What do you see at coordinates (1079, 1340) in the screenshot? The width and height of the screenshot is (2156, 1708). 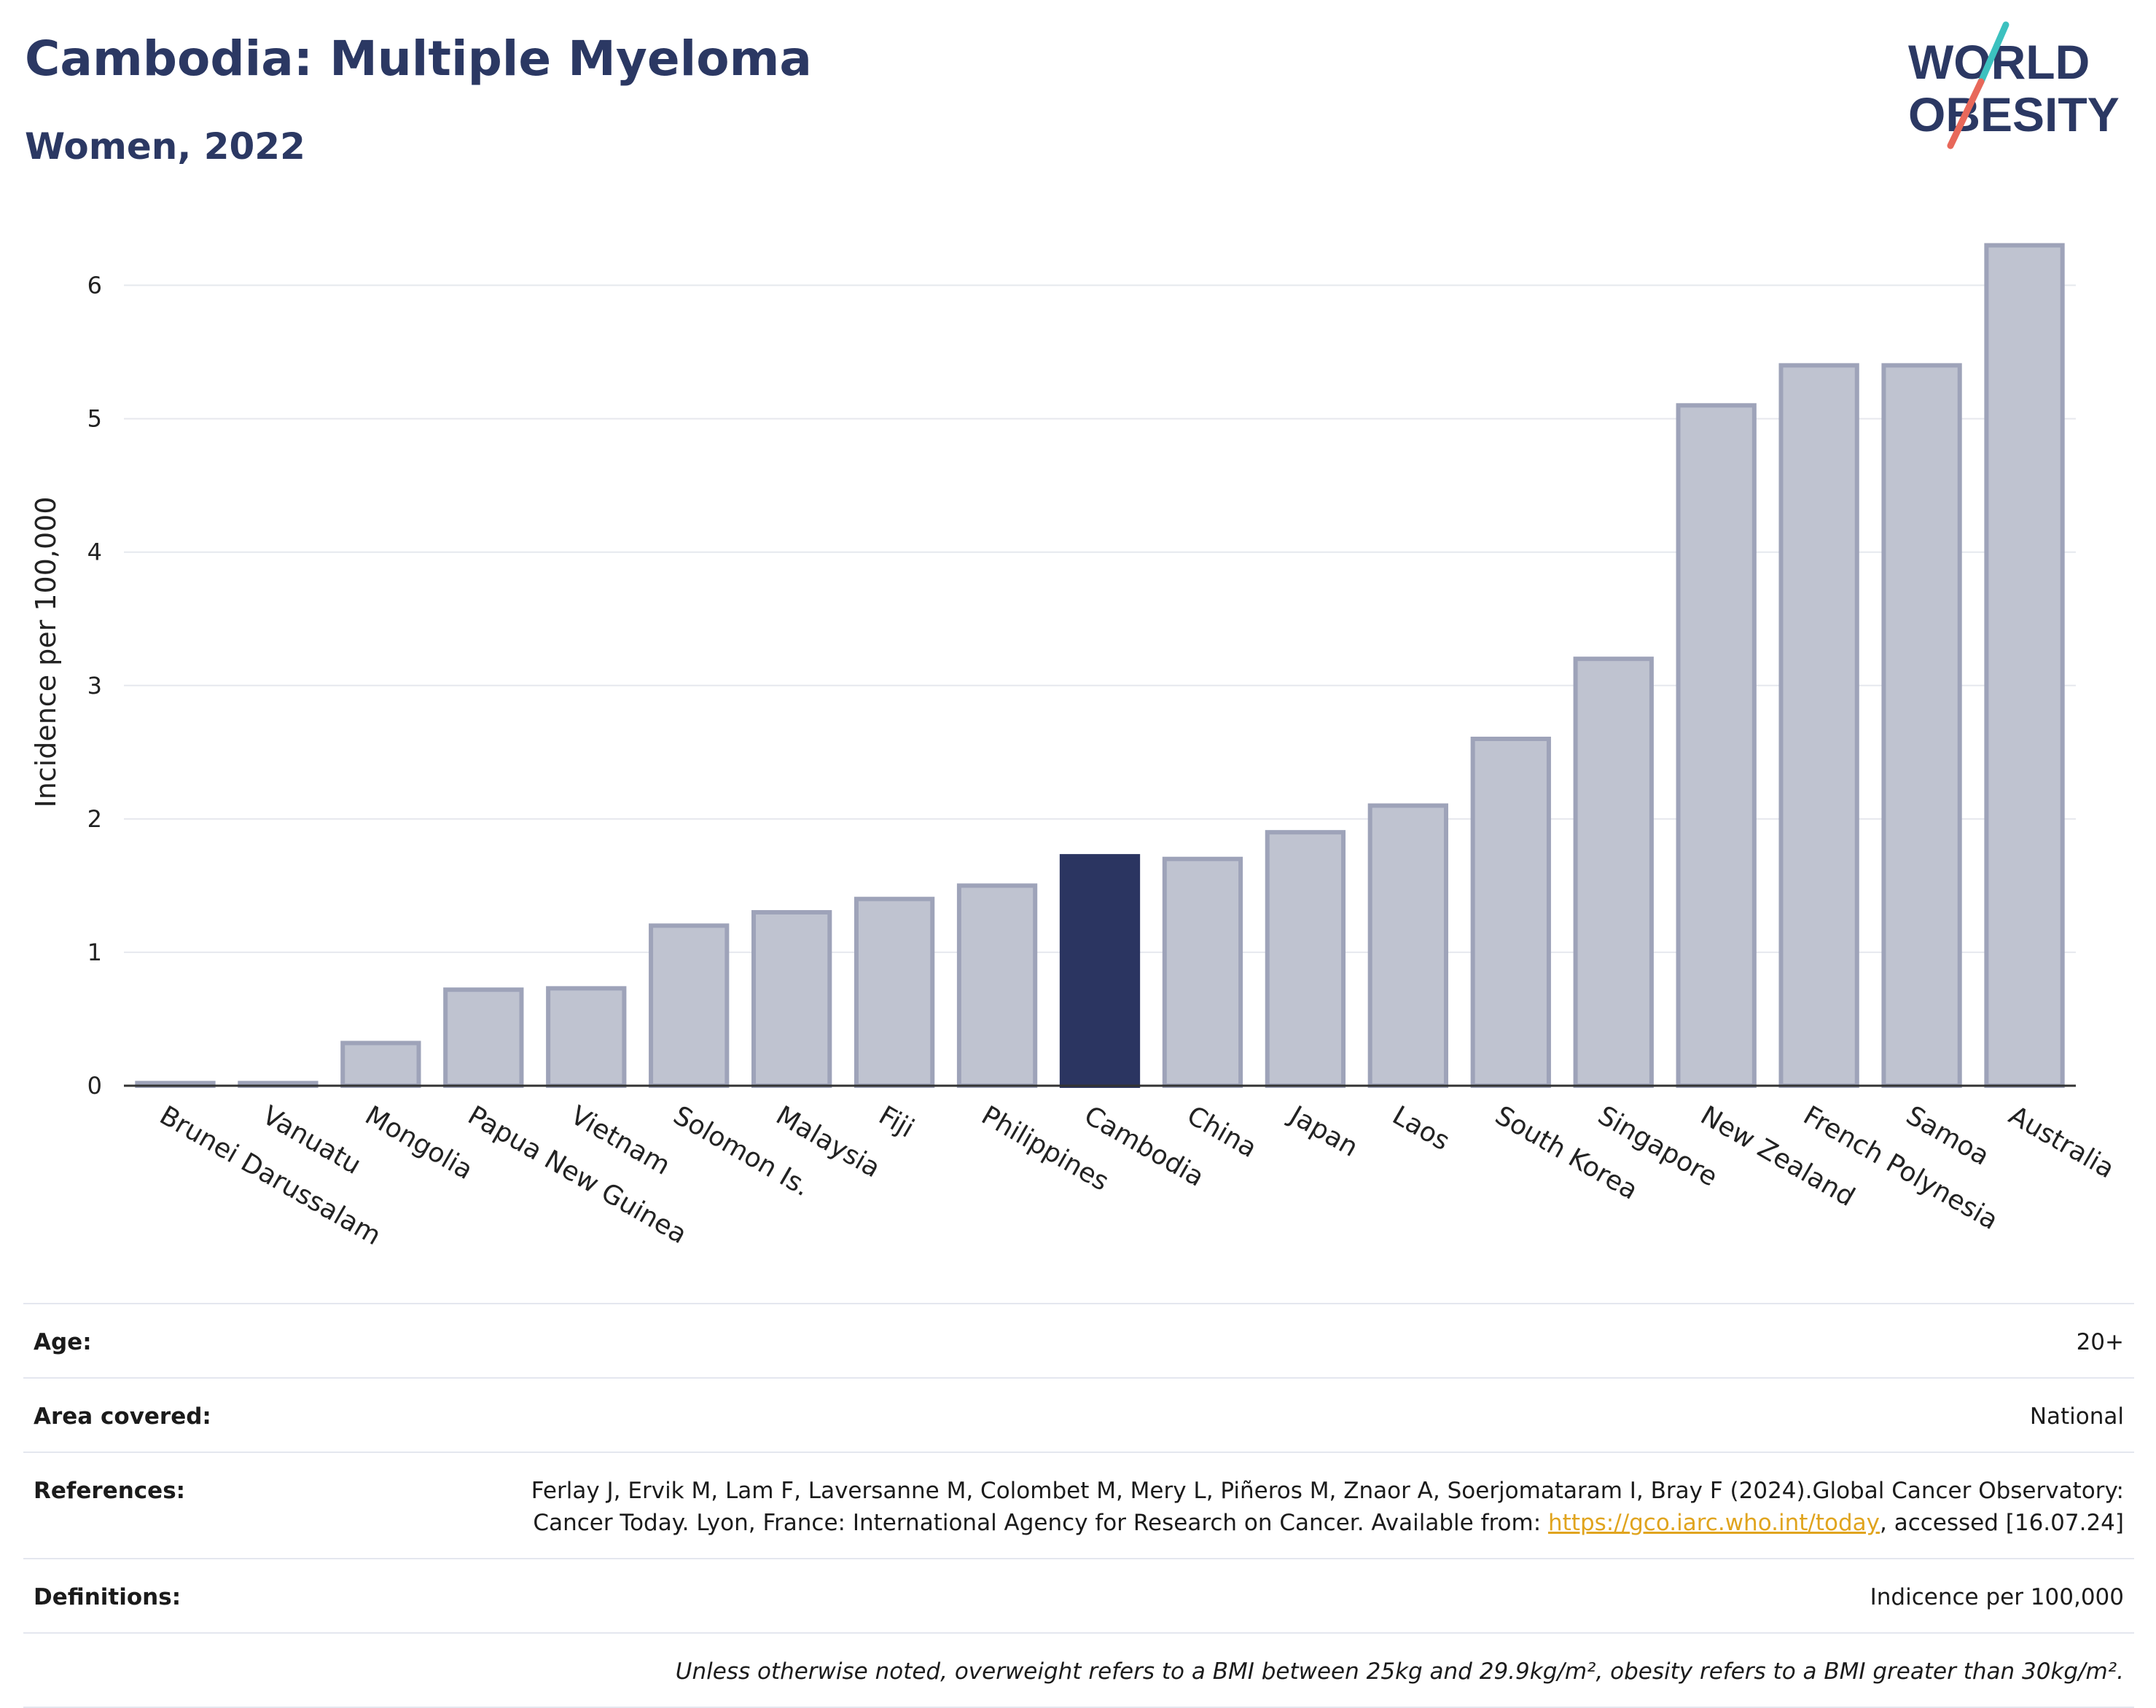 I see `meta-row-age: Age: 20+` at bounding box center [1079, 1340].